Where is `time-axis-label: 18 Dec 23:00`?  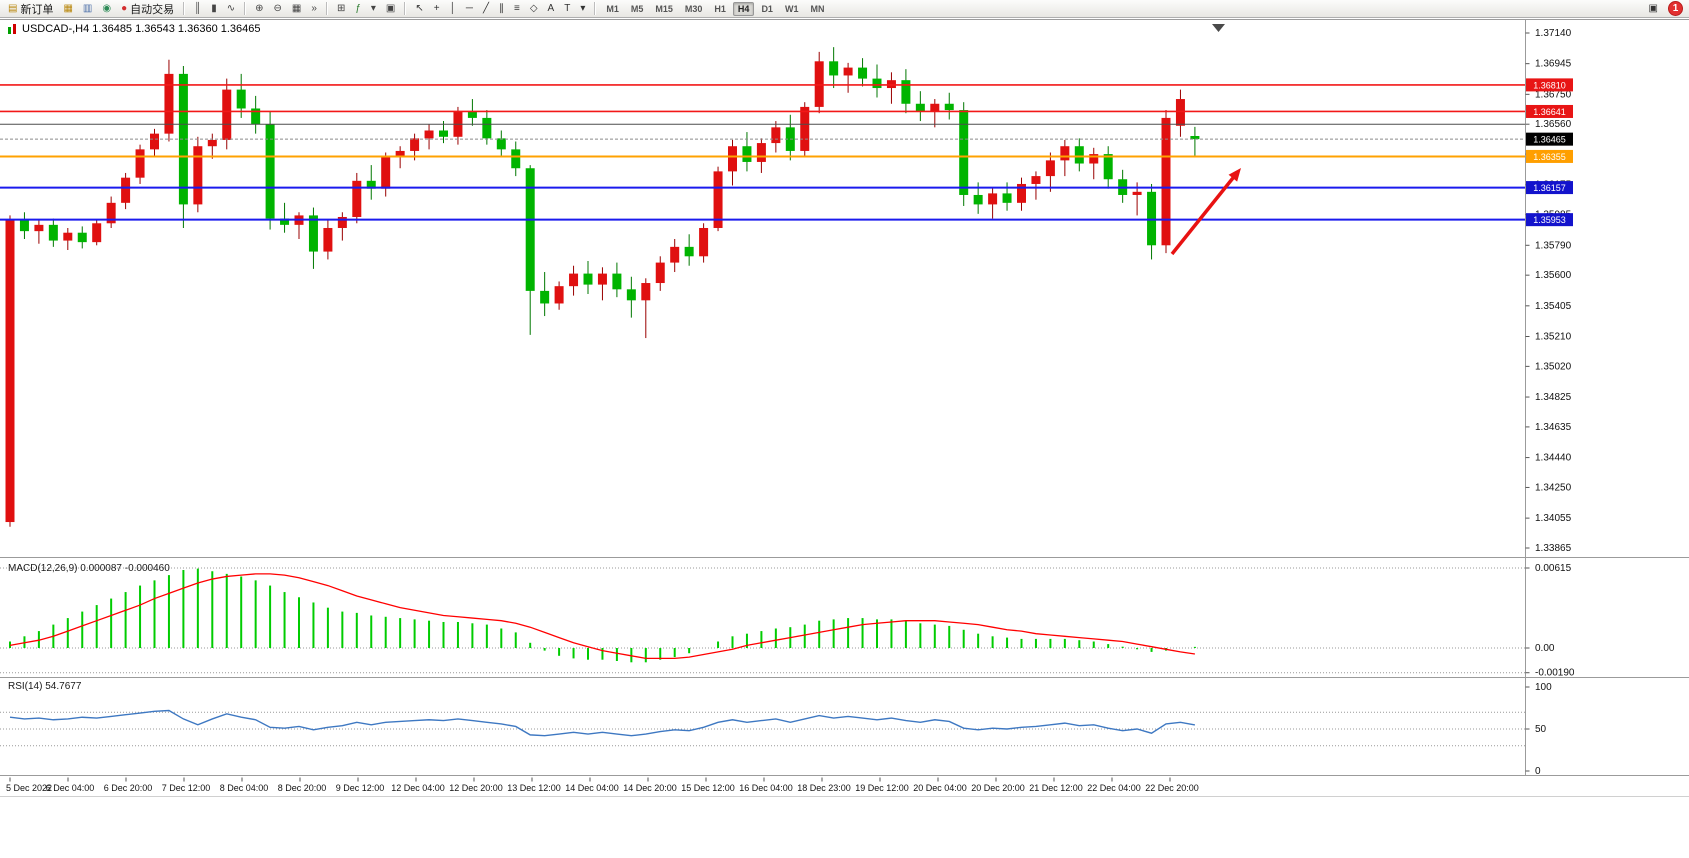
time-axis-label: 18 Dec 23:00 is located at coordinates (824, 788).